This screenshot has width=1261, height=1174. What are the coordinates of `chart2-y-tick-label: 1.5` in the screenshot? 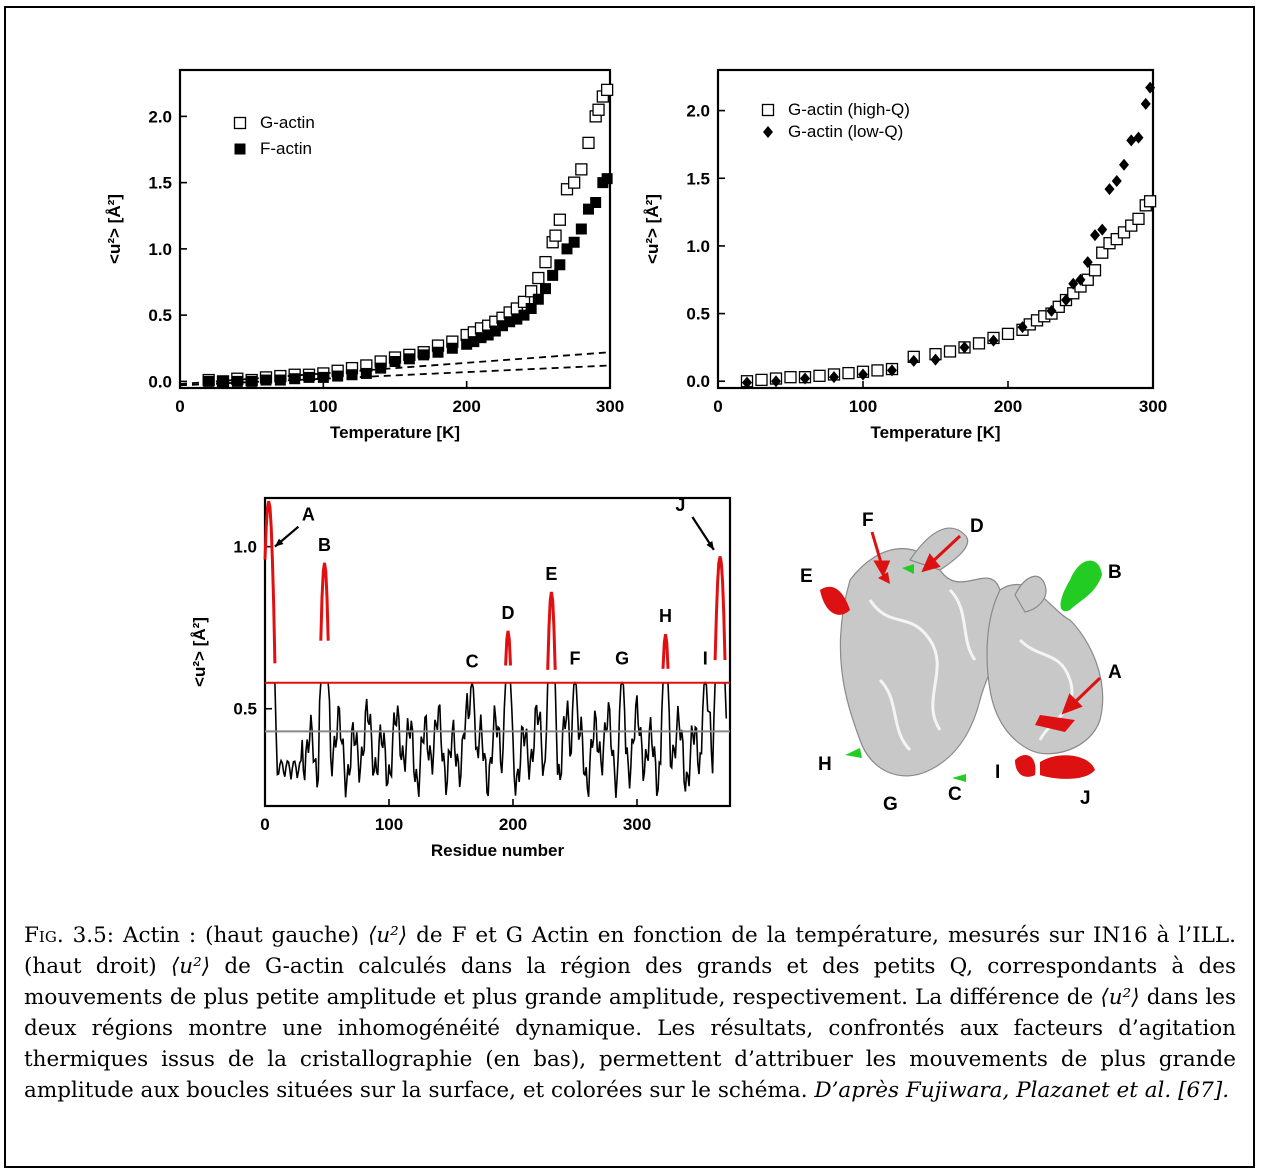 It's located at (698, 178).